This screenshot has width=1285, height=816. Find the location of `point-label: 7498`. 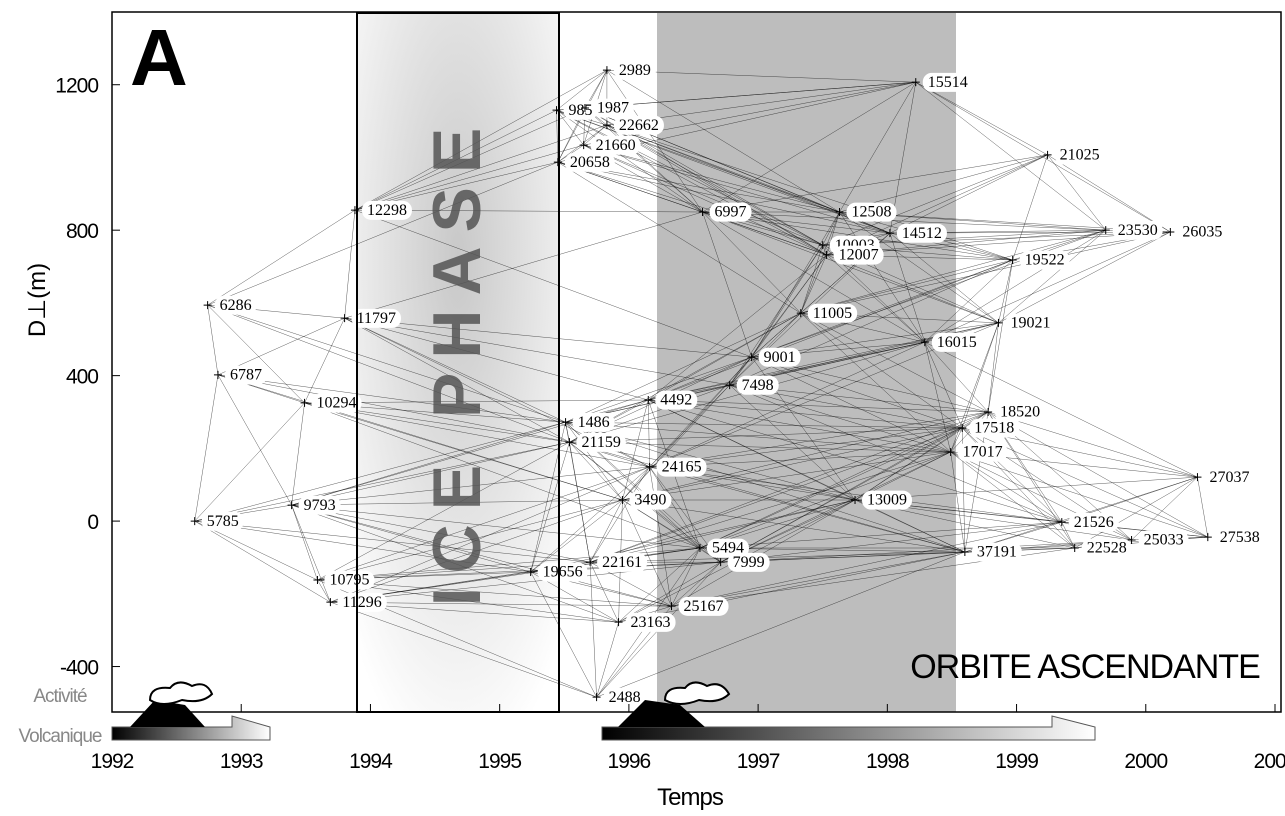

point-label: 7498 is located at coordinates (758, 385).